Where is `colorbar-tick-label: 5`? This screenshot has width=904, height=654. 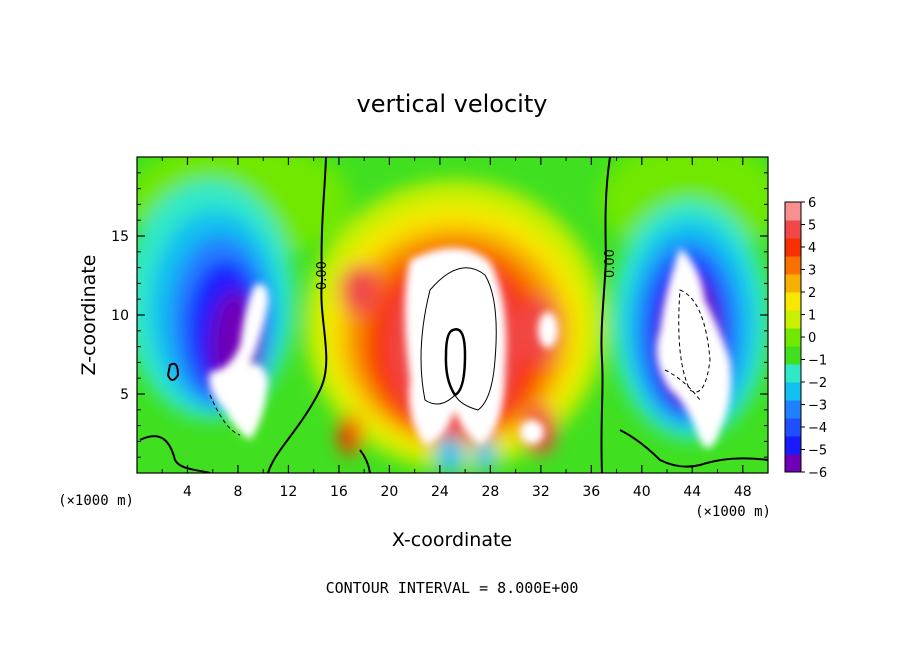 colorbar-tick-label: 5 is located at coordinates (812, 226).